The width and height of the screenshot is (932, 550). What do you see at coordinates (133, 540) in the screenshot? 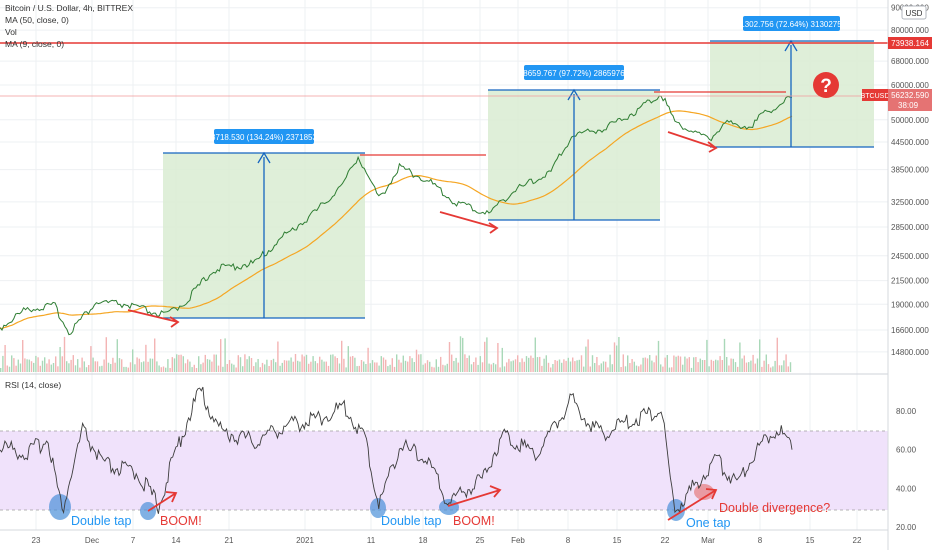
I see `time-tick-label: 7` at bounding box center [133, 540].